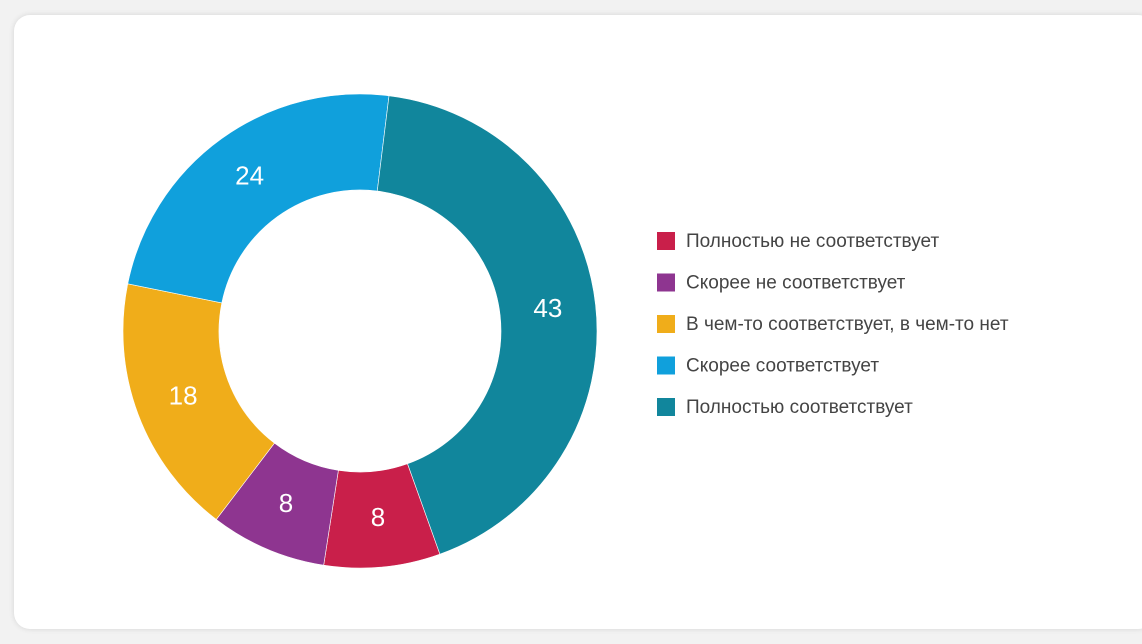 Image resolution: width=1142 pixels, height=644 pixels. What do you see at coordinates (847, 324) in the screenshot?
I see `legend-label: В чем-то соответствует, в чем-то нет` at bounding box center [847, 324].